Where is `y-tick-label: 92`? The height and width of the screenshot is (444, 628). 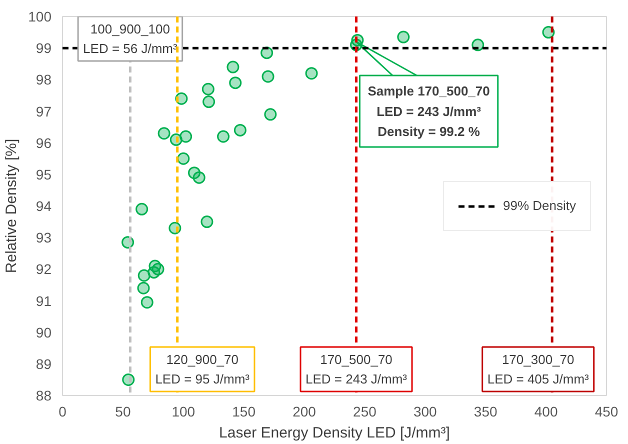 y-tick-label: 92 is located at coordinates (44, 269).